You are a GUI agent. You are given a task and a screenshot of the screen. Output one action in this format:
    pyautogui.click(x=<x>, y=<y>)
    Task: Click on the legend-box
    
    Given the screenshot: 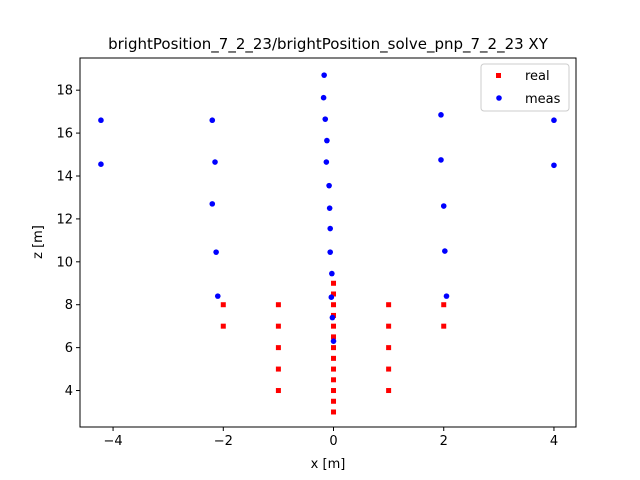 What is the action you would take?
    pyautogui.click(x=525, y=87)
    